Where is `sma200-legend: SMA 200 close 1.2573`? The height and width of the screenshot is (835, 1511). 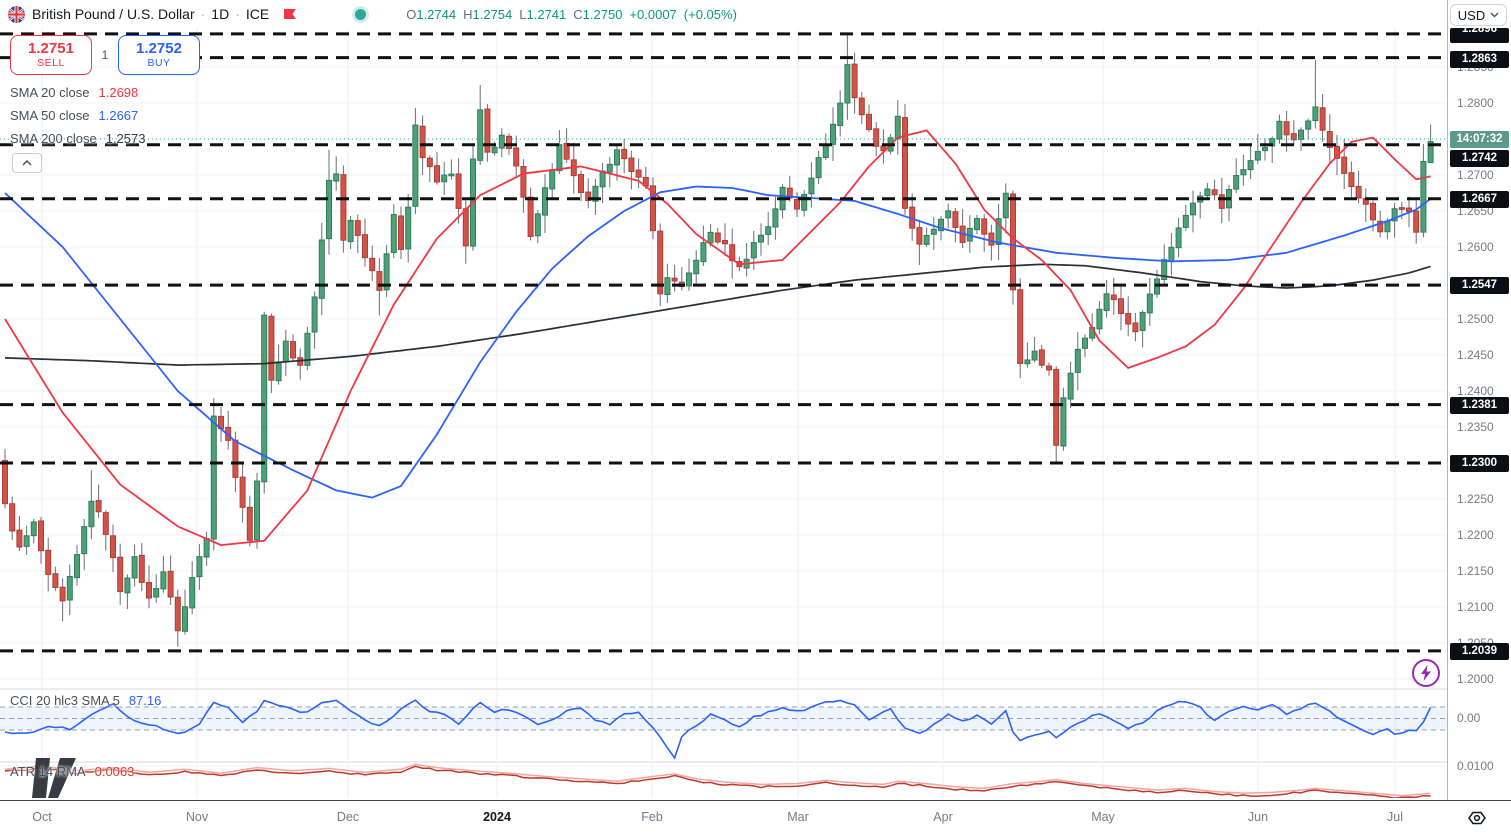
sma200-legend: SMA 200 close 1.2573 is located at coordinates (78, 138).